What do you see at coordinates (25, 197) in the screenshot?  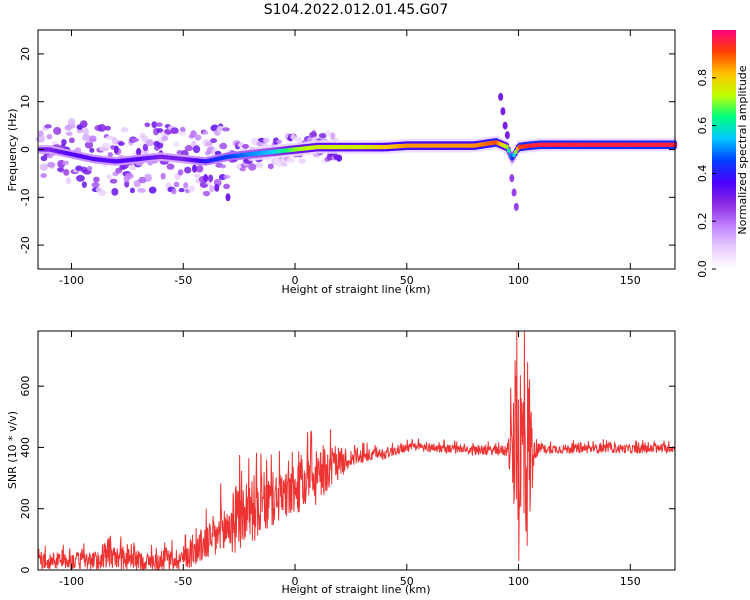 I see `y-tick-label: -10` at bounding box center [25, 197].